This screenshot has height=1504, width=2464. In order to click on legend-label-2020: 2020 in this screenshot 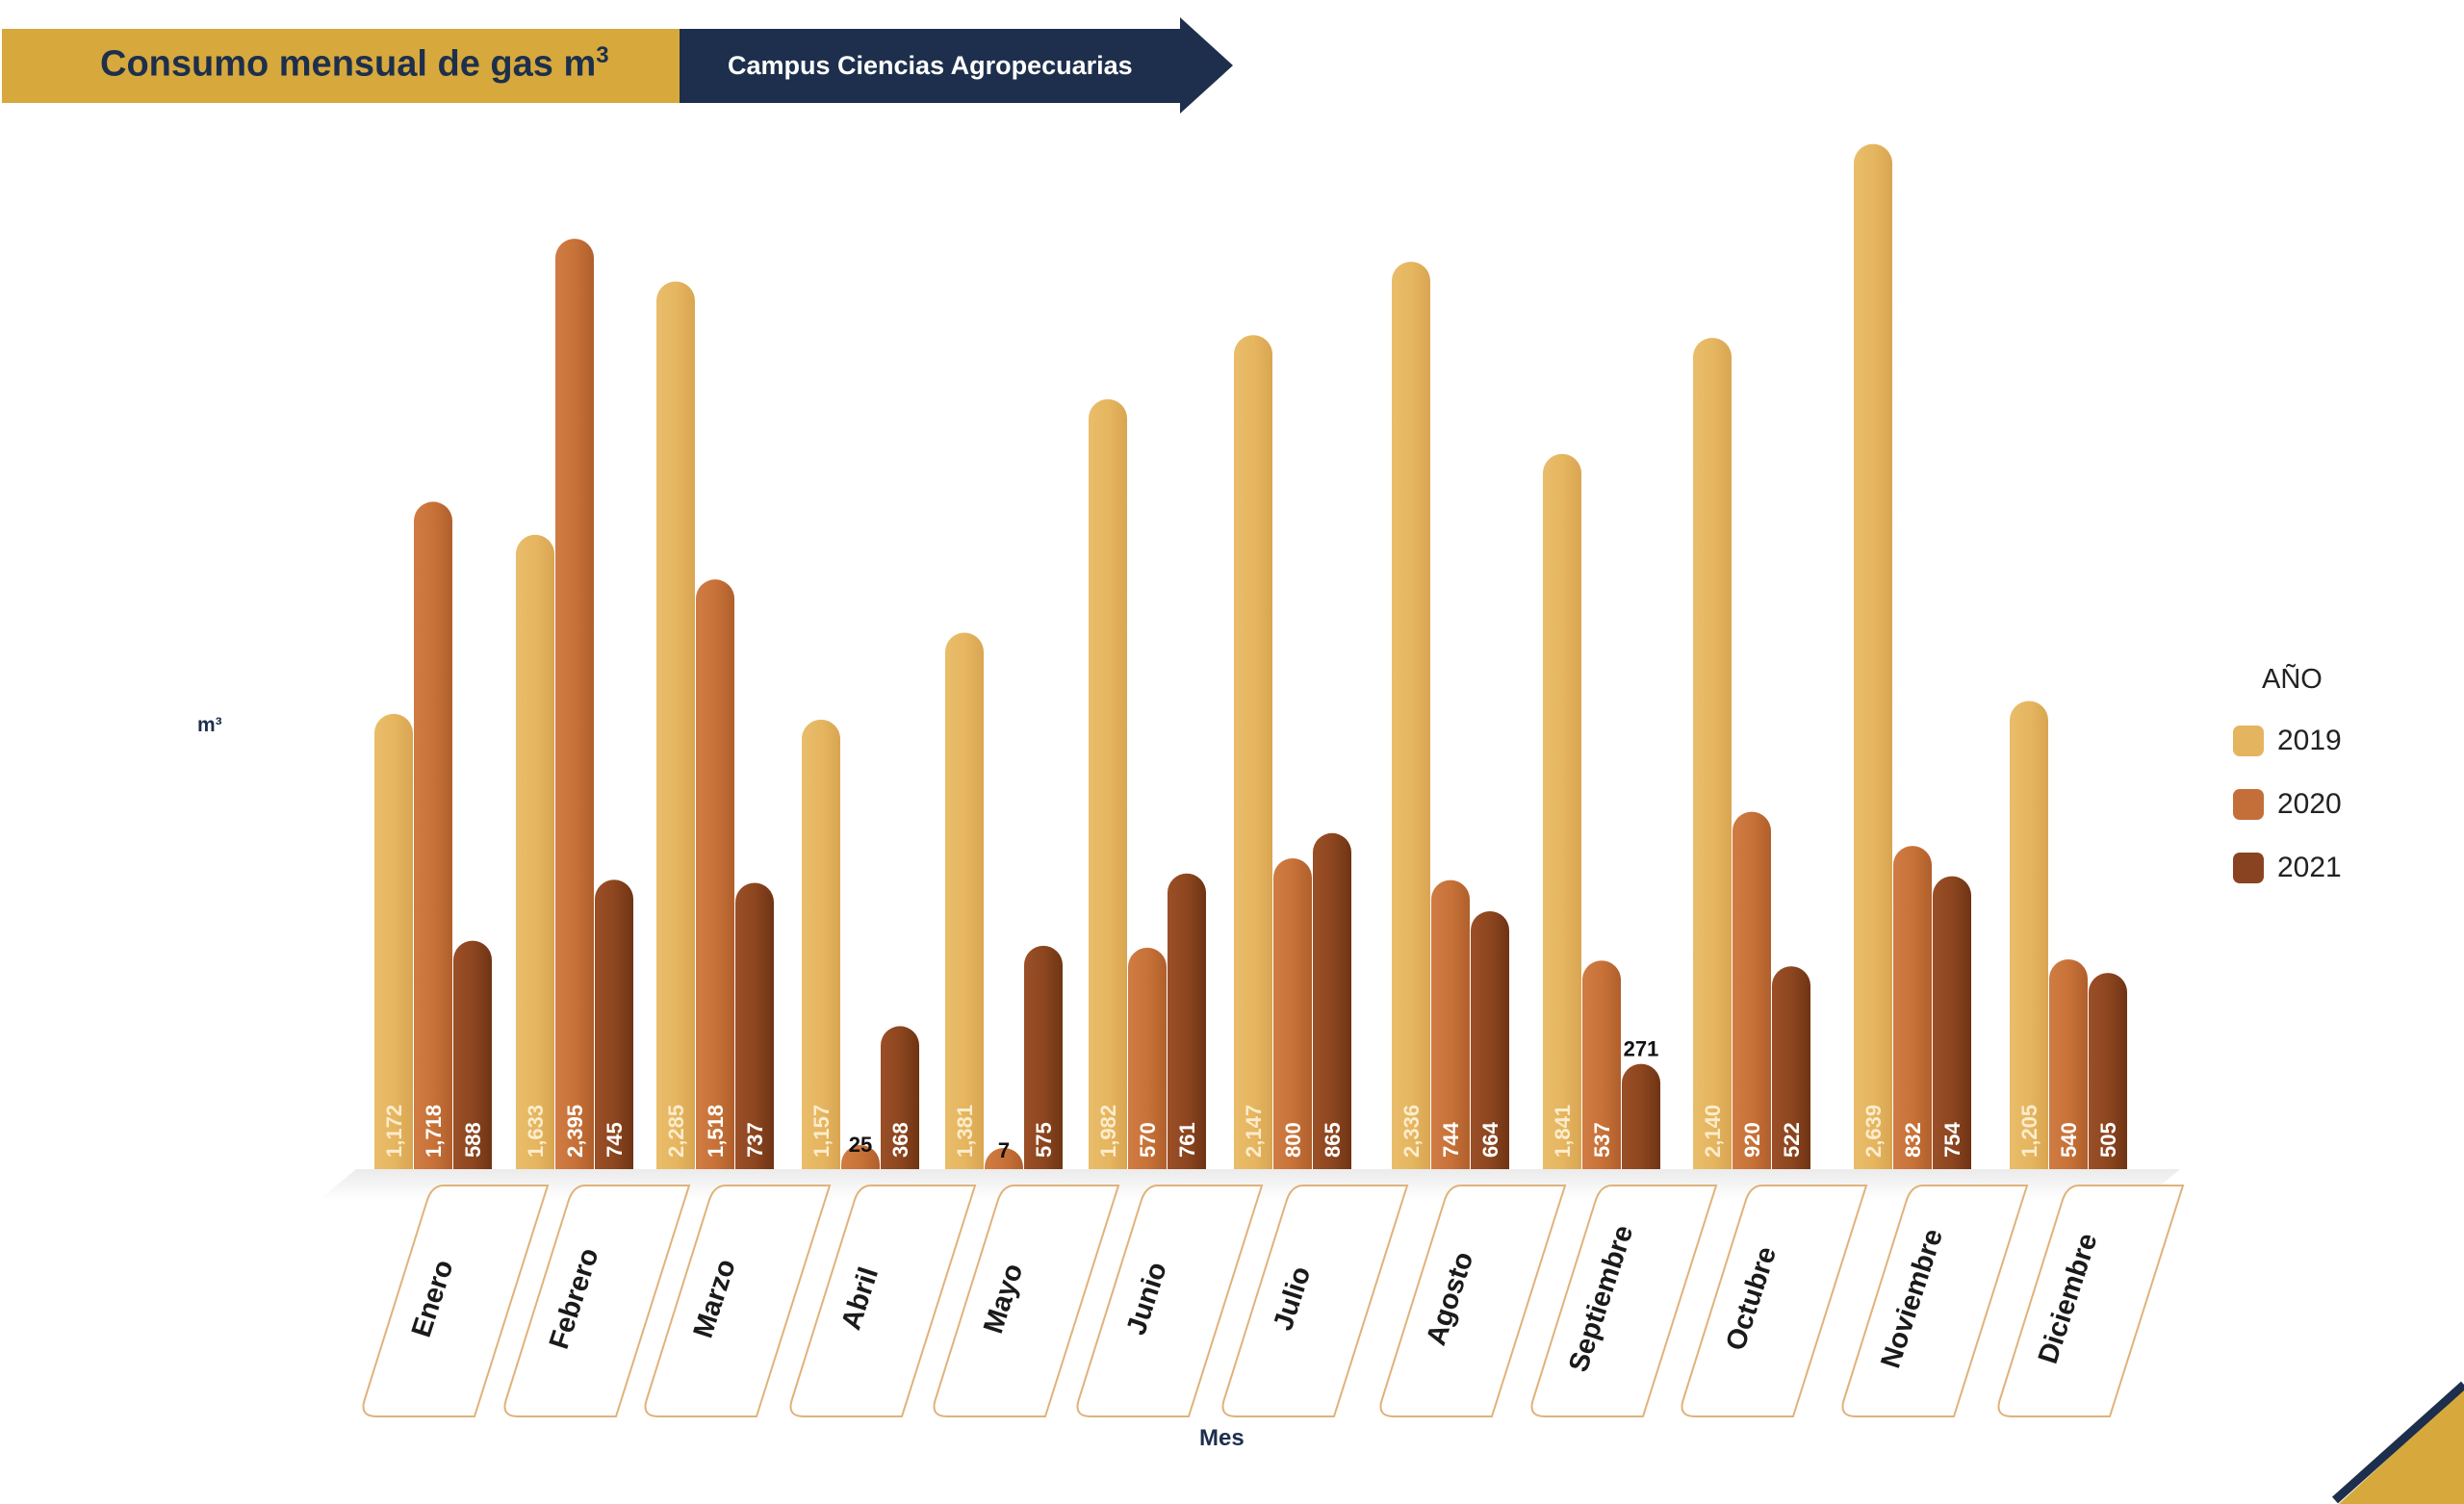, I will do `click(2309, 804)`.